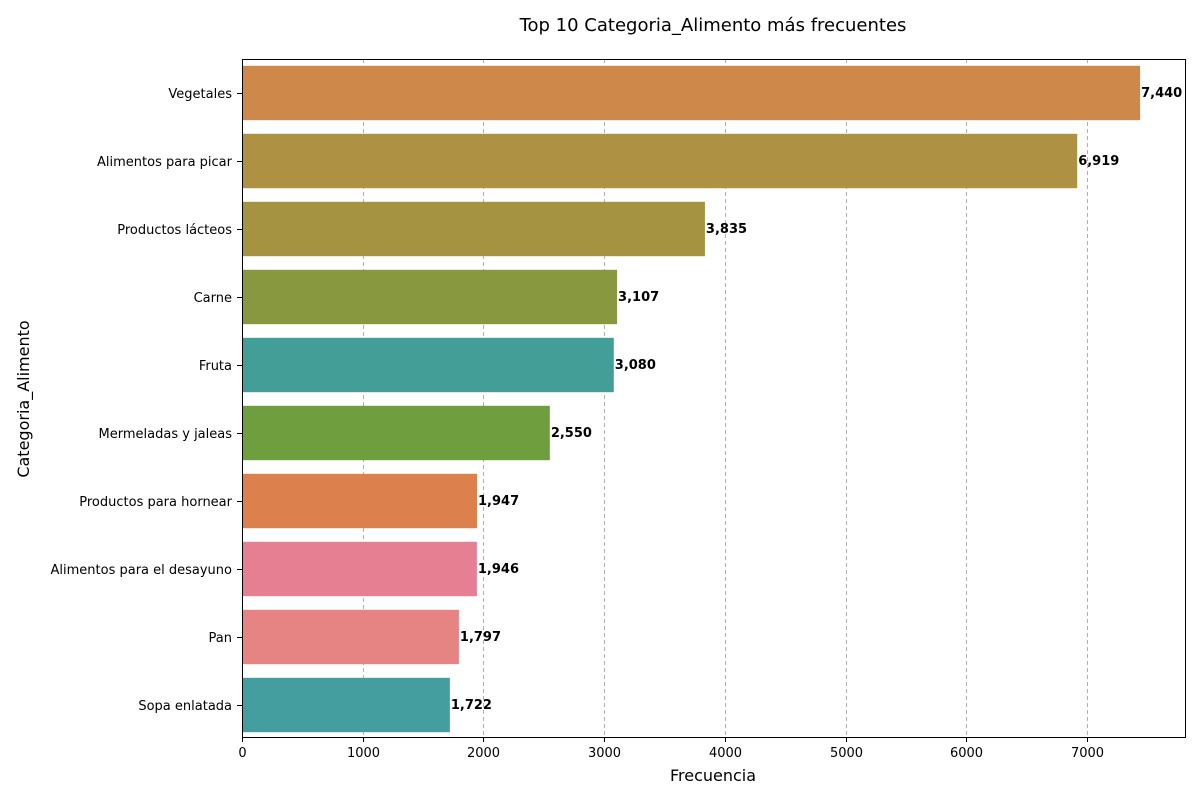  What do you see at coordinates (713, 25) in the screenshot?
I see `chart-title: Top 10 Categoria_Alimento más frecuentes` at bounding box center [713, 25].